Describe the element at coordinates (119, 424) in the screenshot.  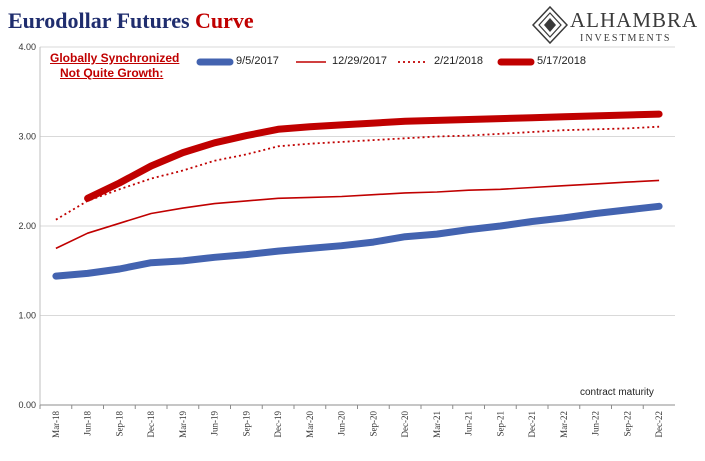
I see `x-tick-label: Sep-18` at that location.